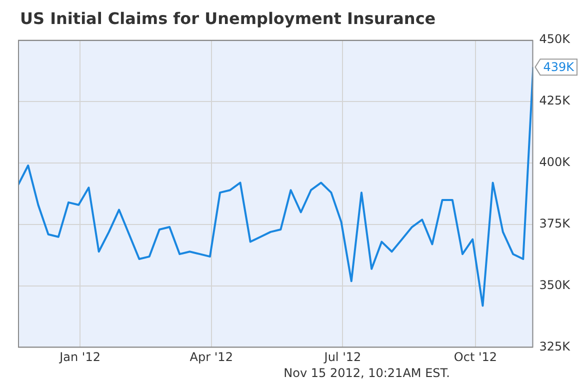  What do you see at coordinates (367, 373) in the screenshot?
I see `text: Nov 15 2012, 10:21AM EST.` at bounding box center [367, 373].